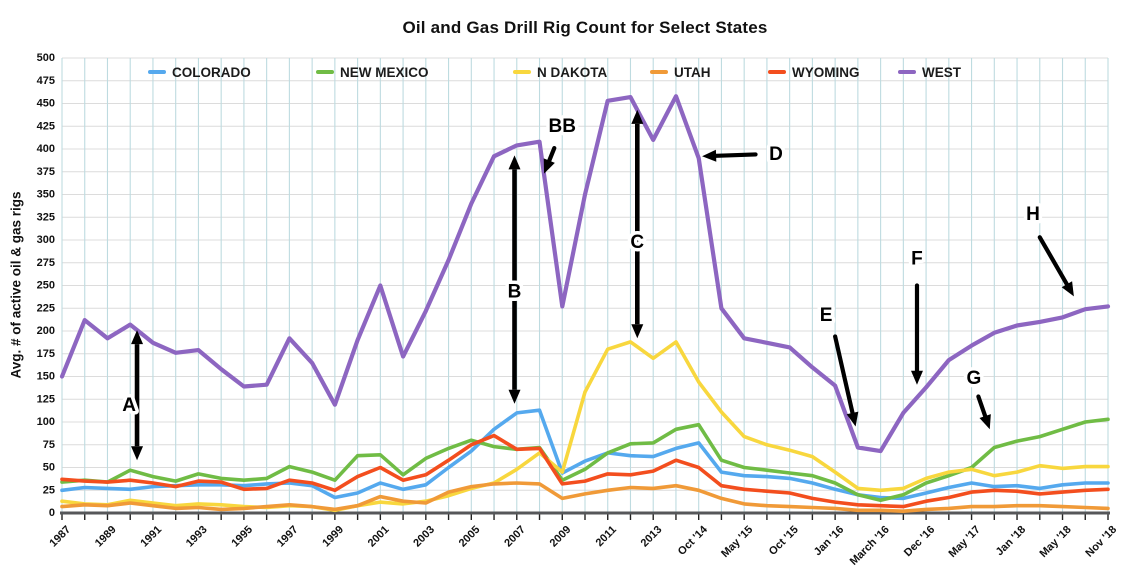 This screenshot has width=1140, height=576. What do you see at coordinates (197, 537) in the screenshot?
I see `svg-text: 1993` at bounding box center [197, 537].